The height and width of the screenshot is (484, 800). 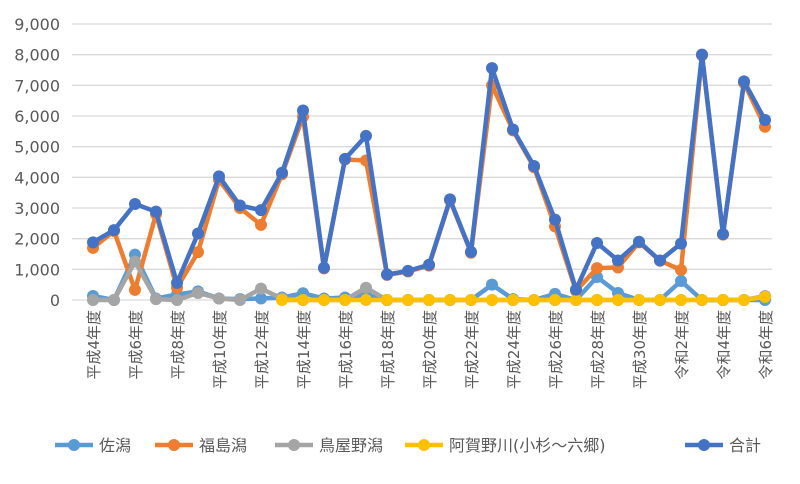 What do you see at coordinates (178, 345) in the screenshot?
I see `x-tick-label: 平成8年度` at bounding box center [178, 345].